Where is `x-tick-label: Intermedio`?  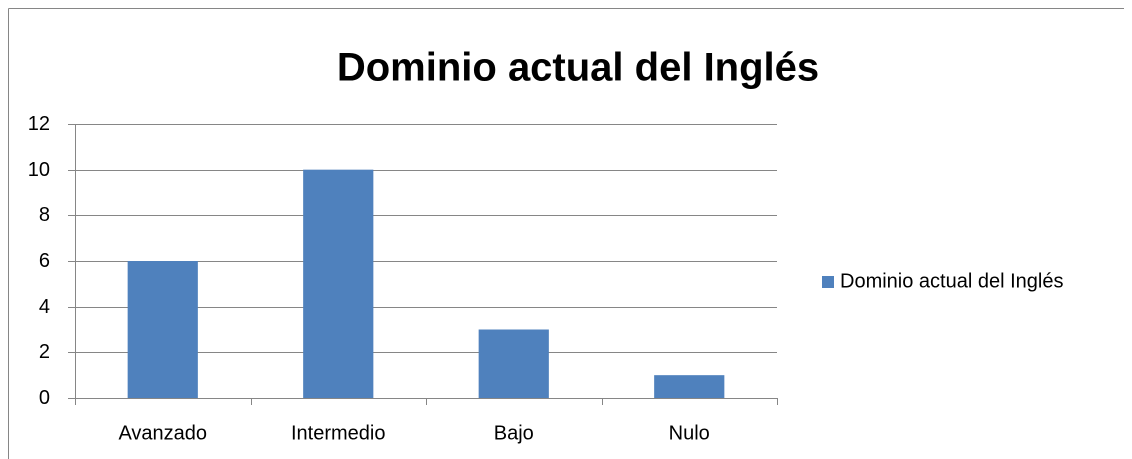 x-tick-label: Intermedio is located at coordinates (338, 433).